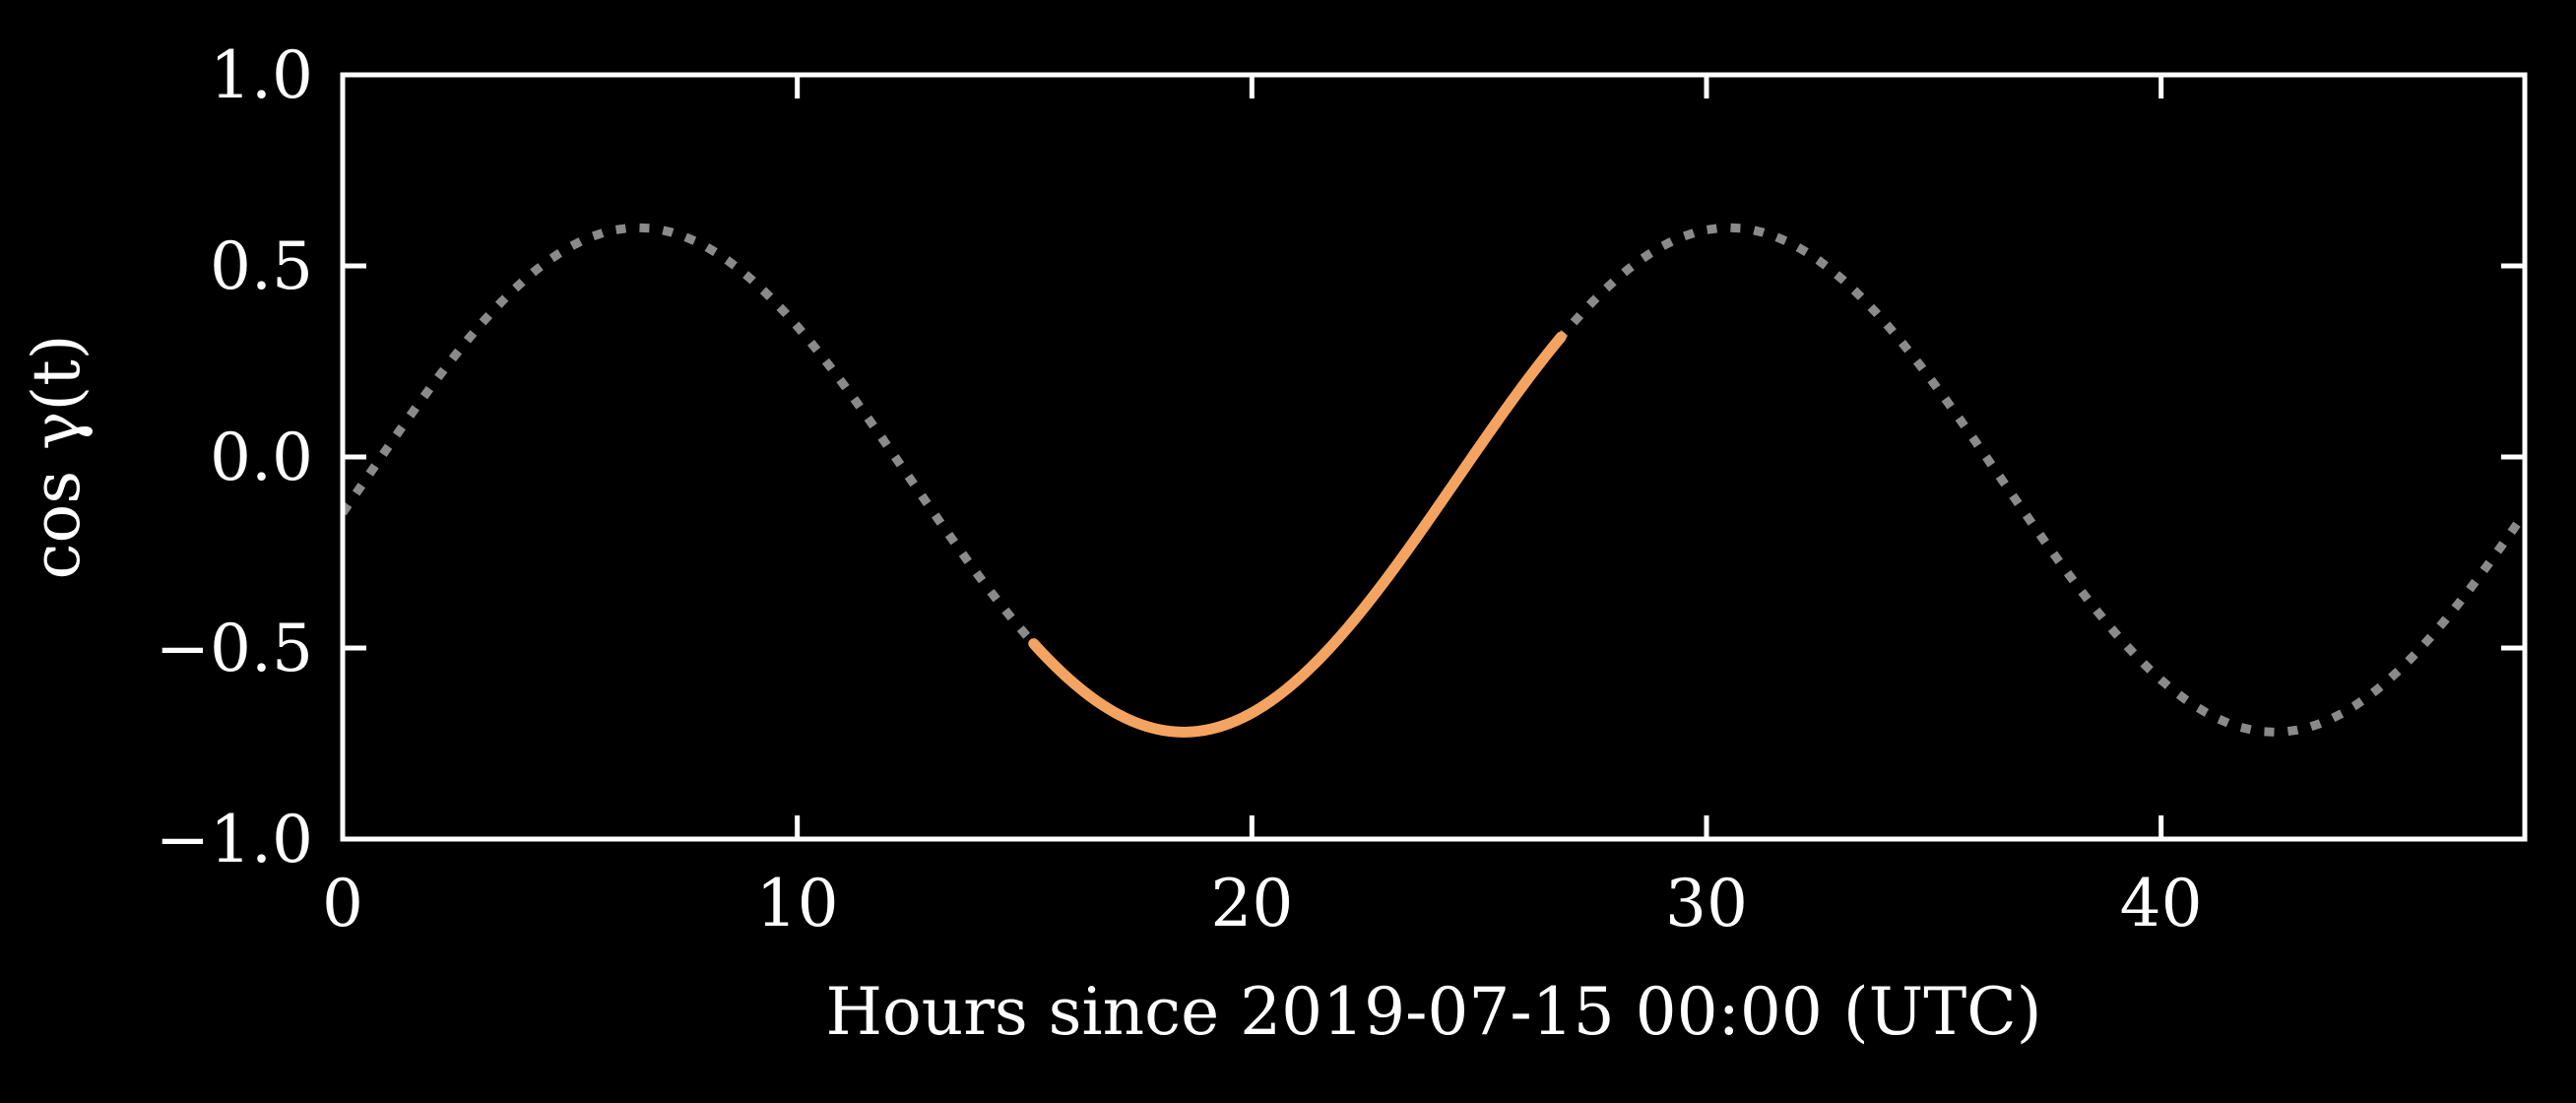  I want to click on x-tick-label: 10, so click(797, 904).